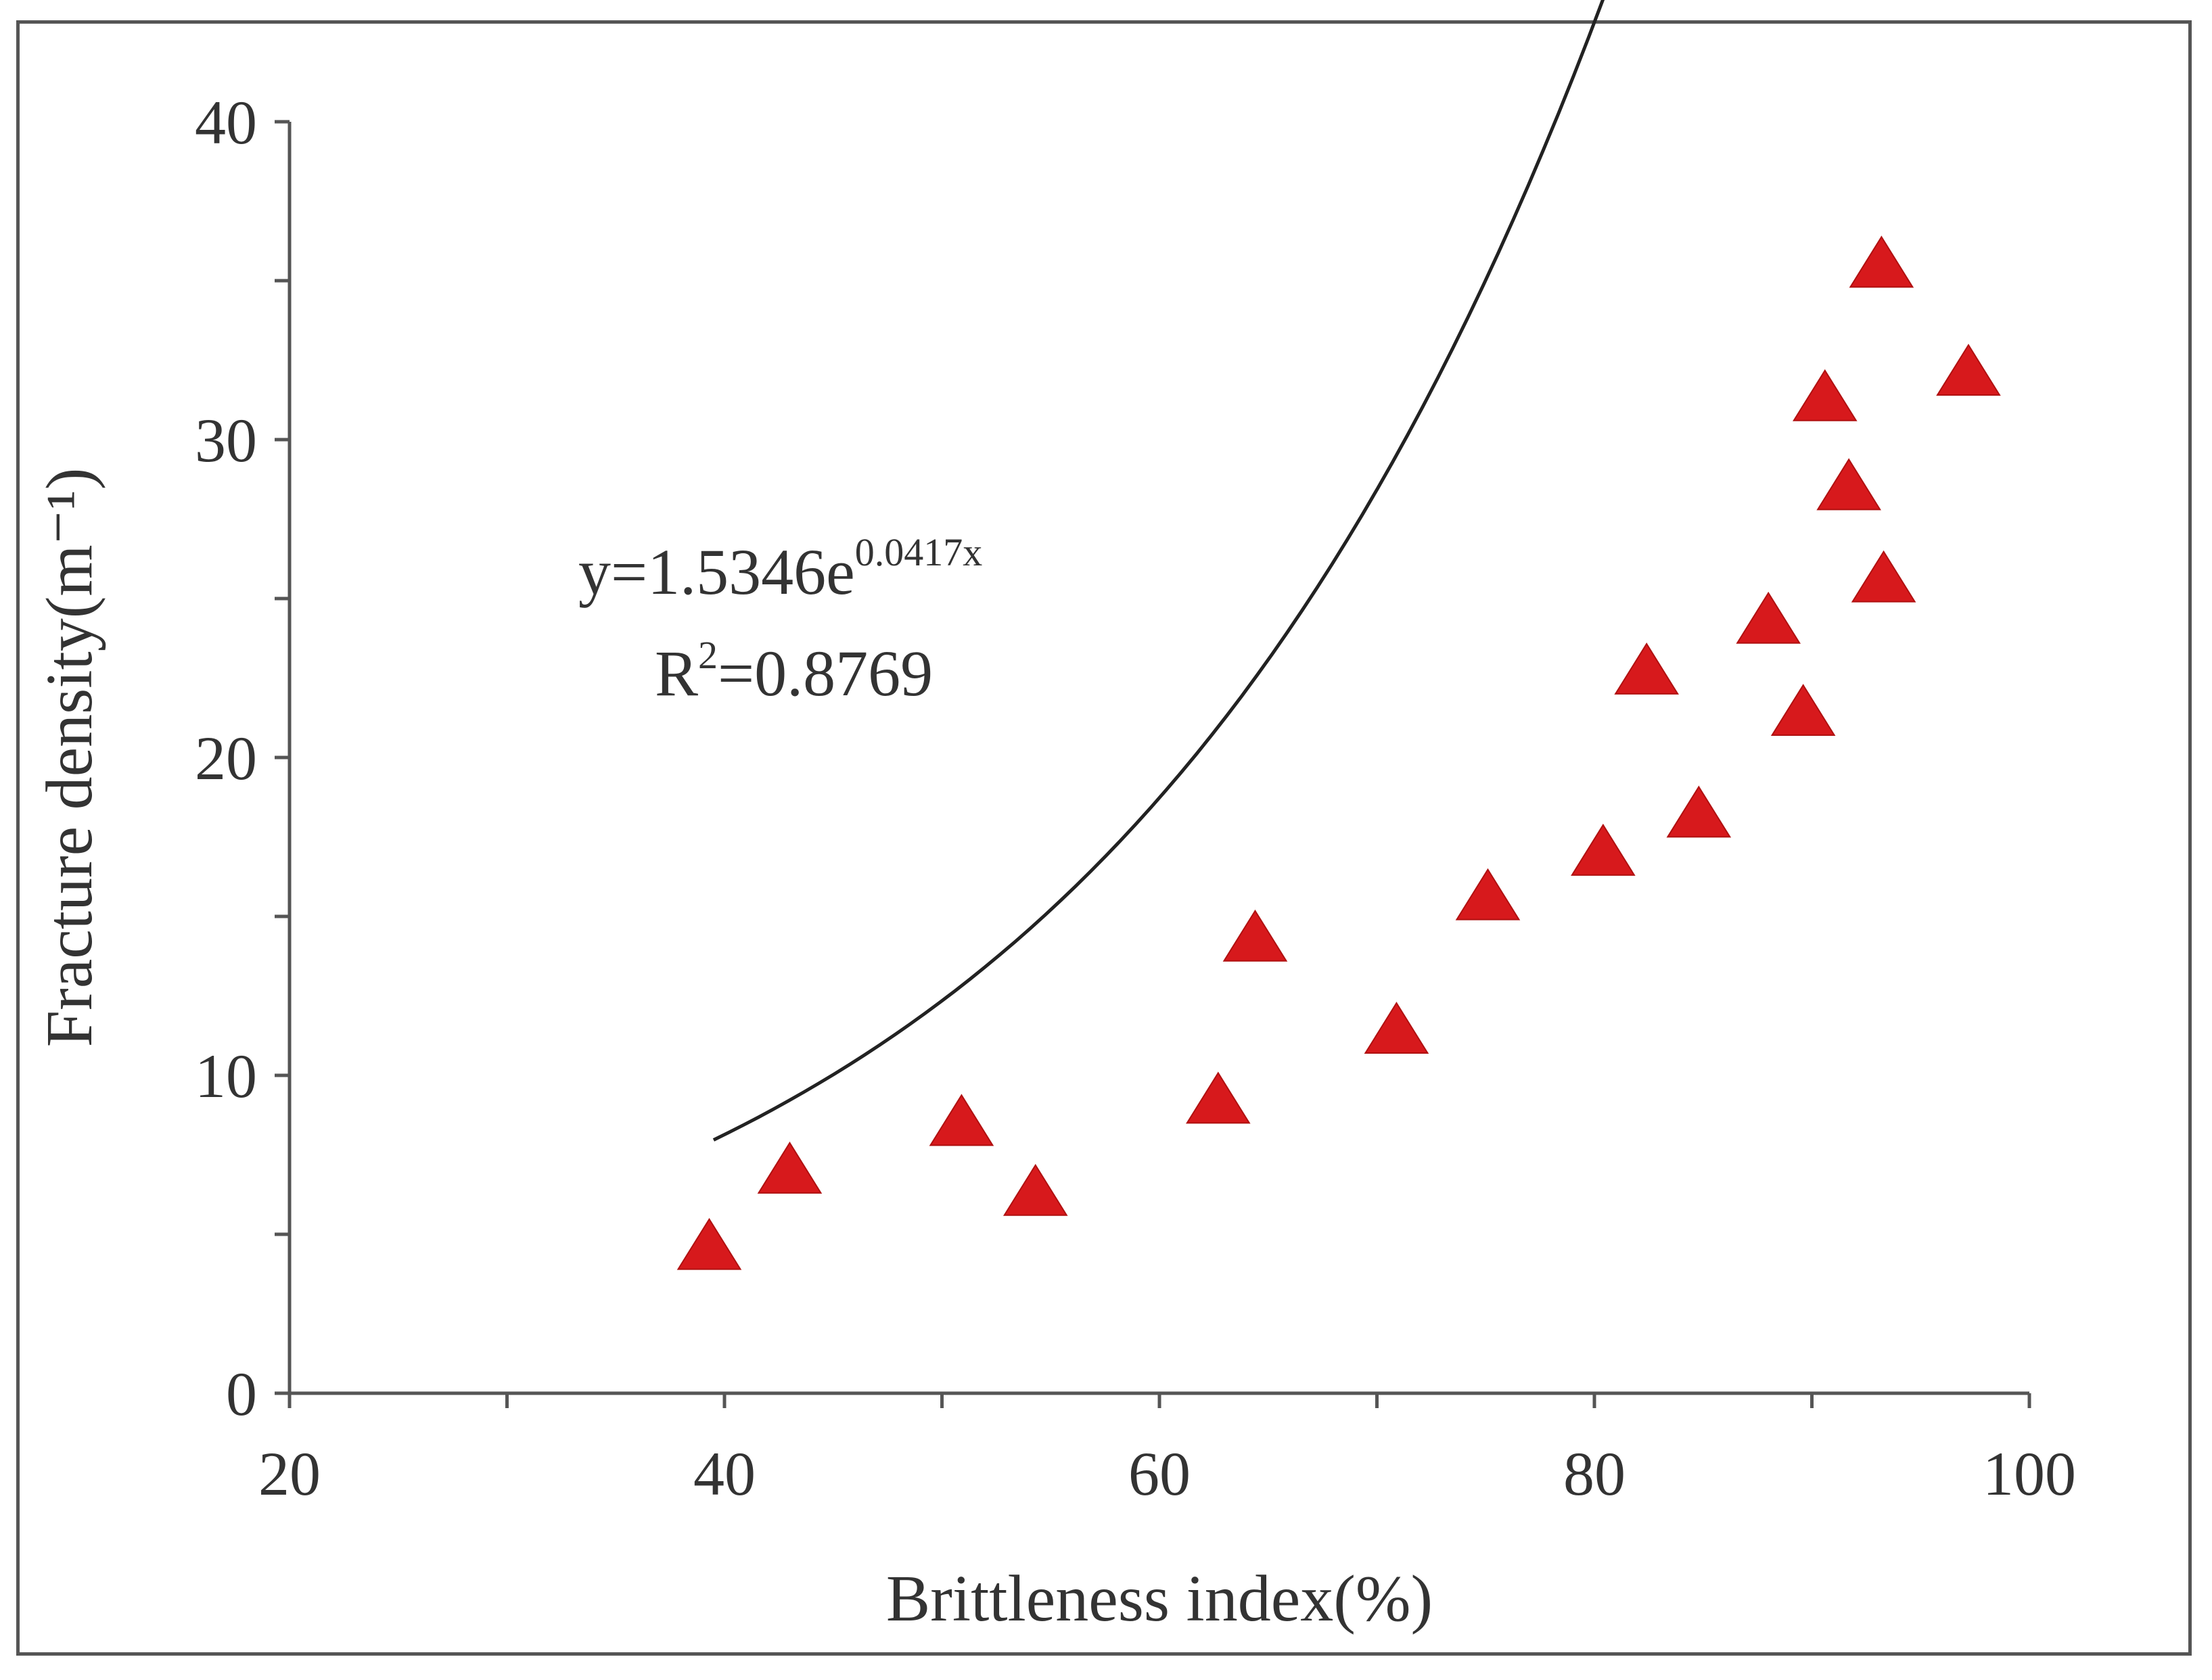 The width and height of the screenshot is (2212, 1680). I want to click on y-ticks: 0 10 20 30 40, so click(242, 758).